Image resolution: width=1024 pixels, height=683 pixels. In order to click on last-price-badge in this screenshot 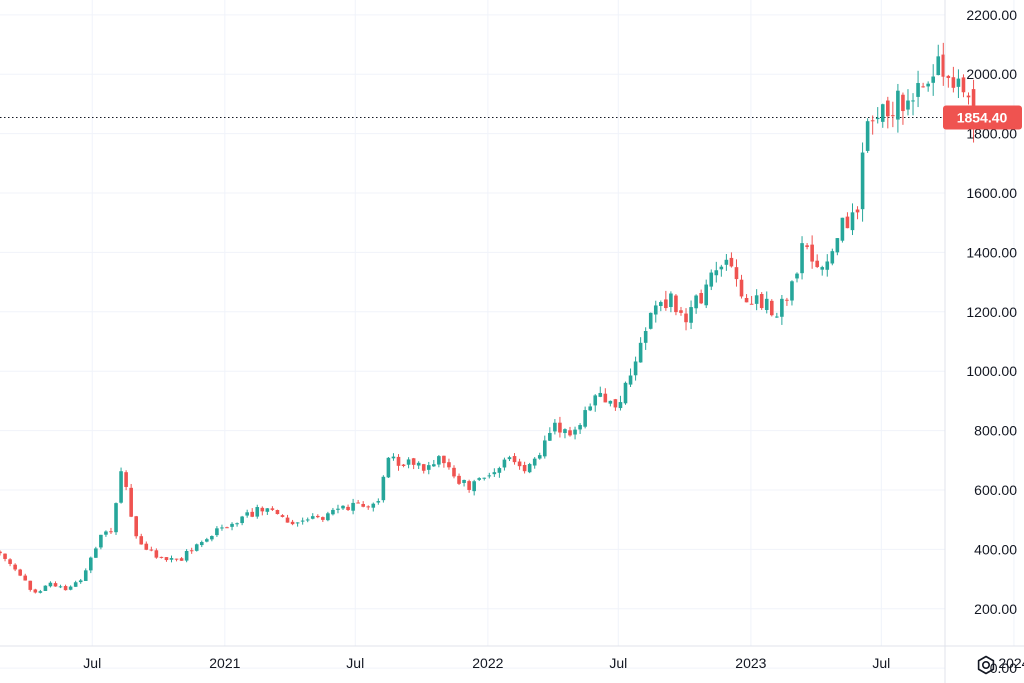, I will do `click(982, 117)`.